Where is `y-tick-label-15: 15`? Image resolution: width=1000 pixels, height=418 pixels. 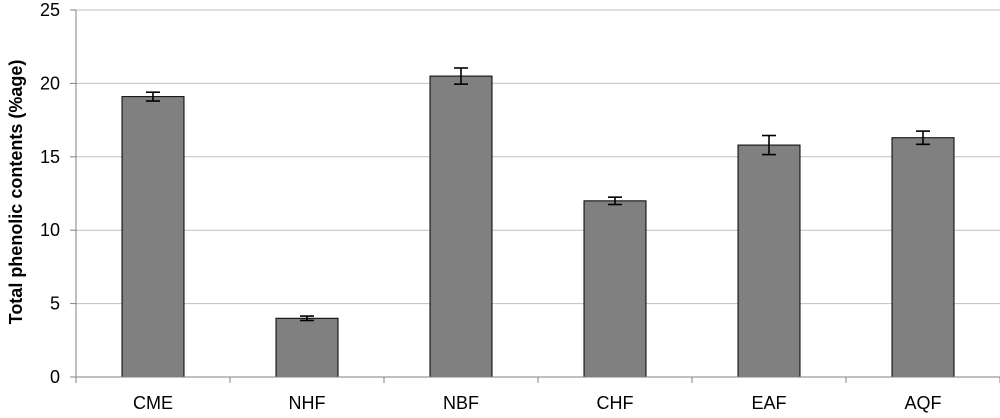
y-tick-label-15: 15 is located at coordinates (50, 157).